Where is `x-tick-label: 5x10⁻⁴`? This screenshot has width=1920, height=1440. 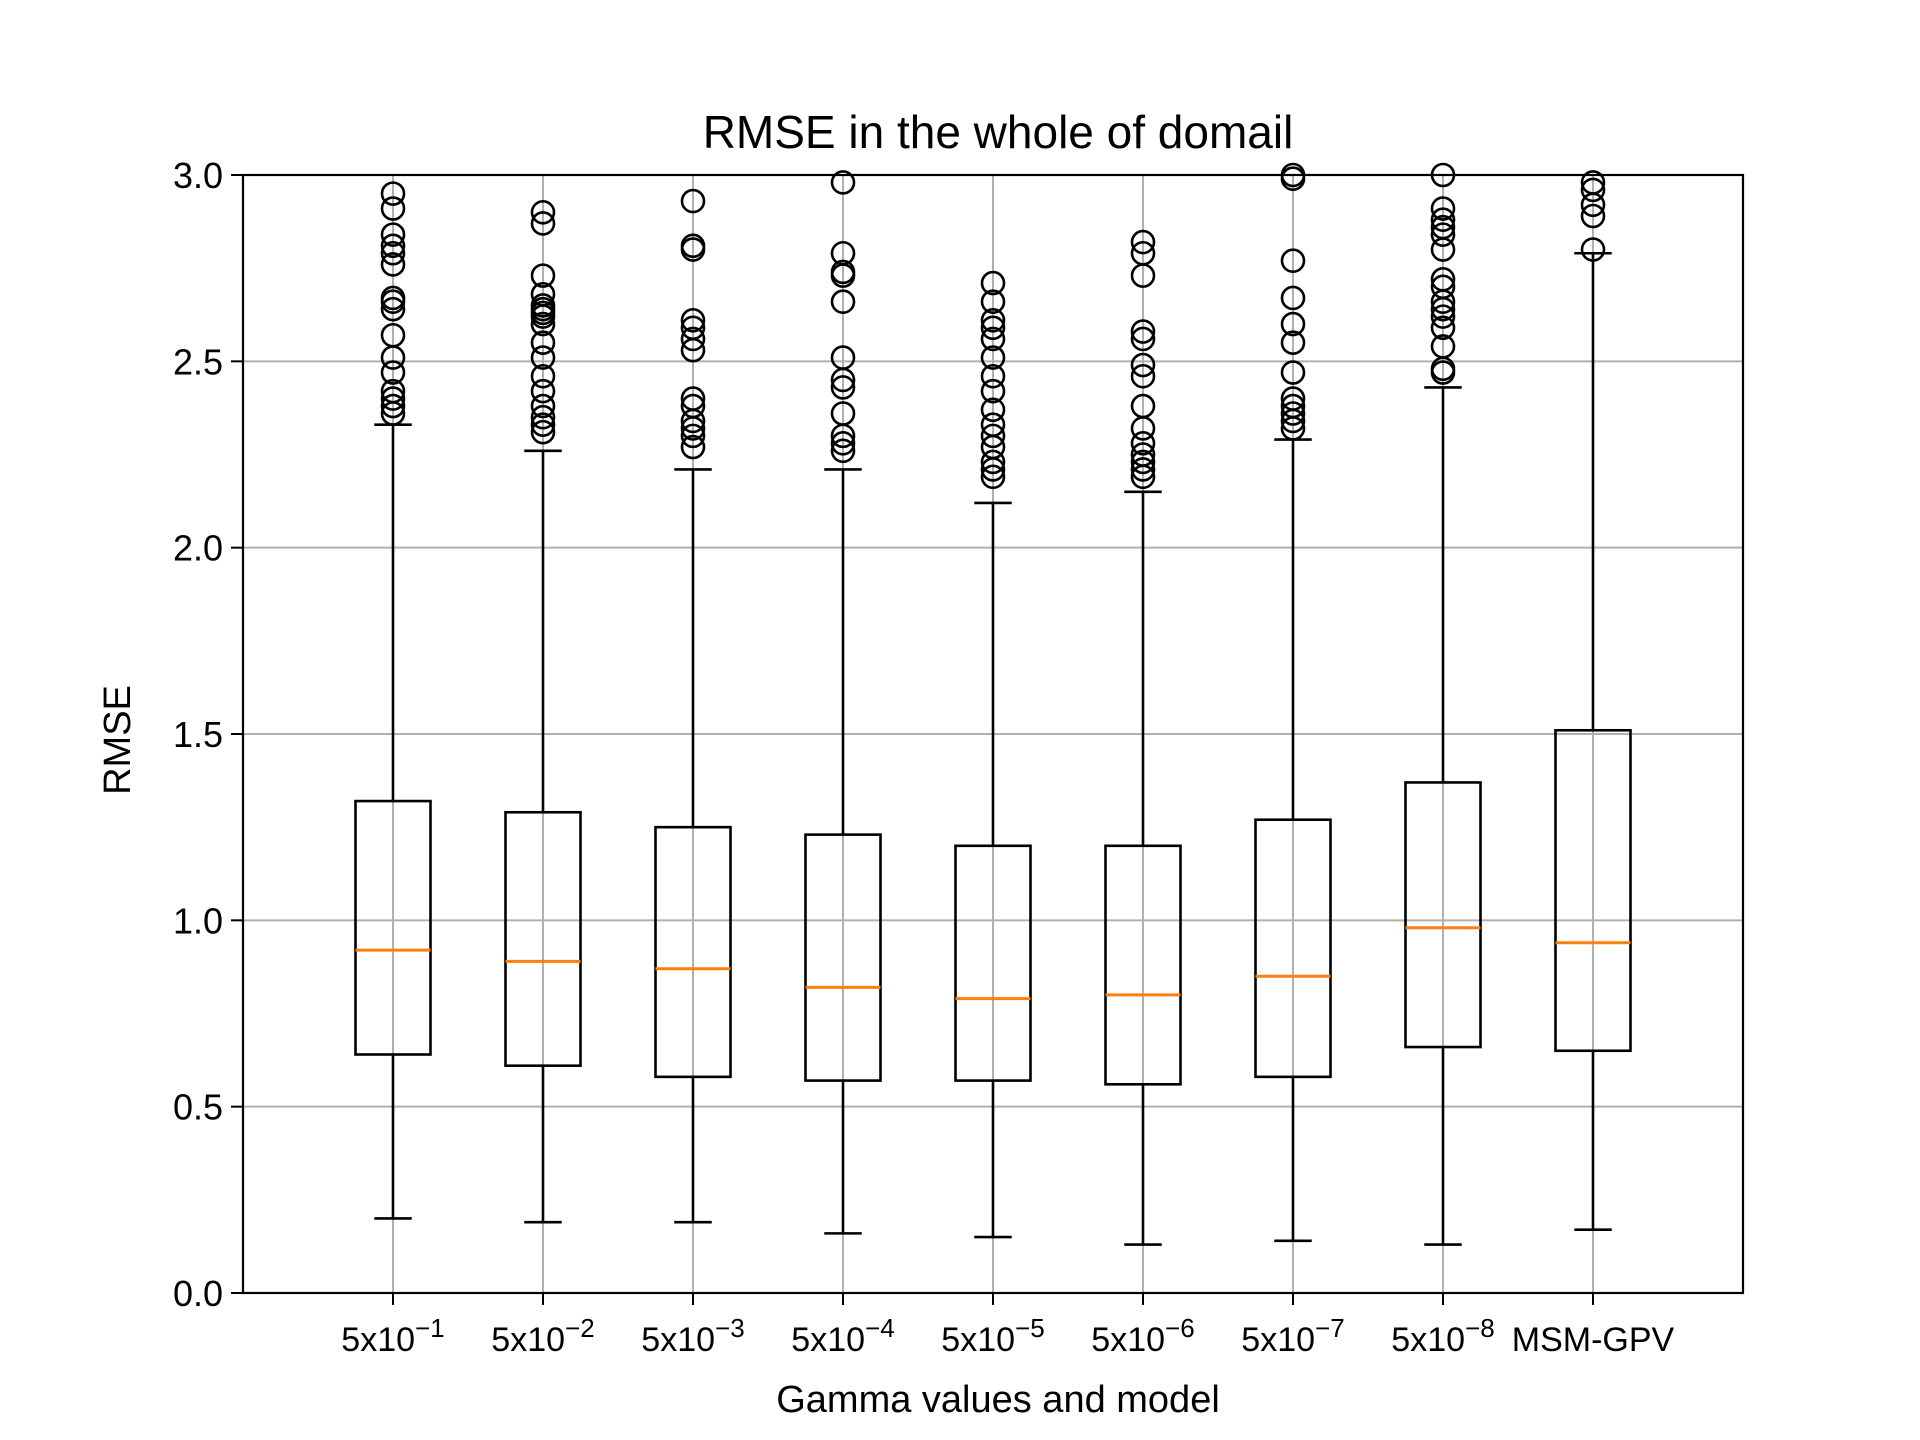
x-tick-label: 5x10⁻⁴ is located at coordinates (842, 1336).